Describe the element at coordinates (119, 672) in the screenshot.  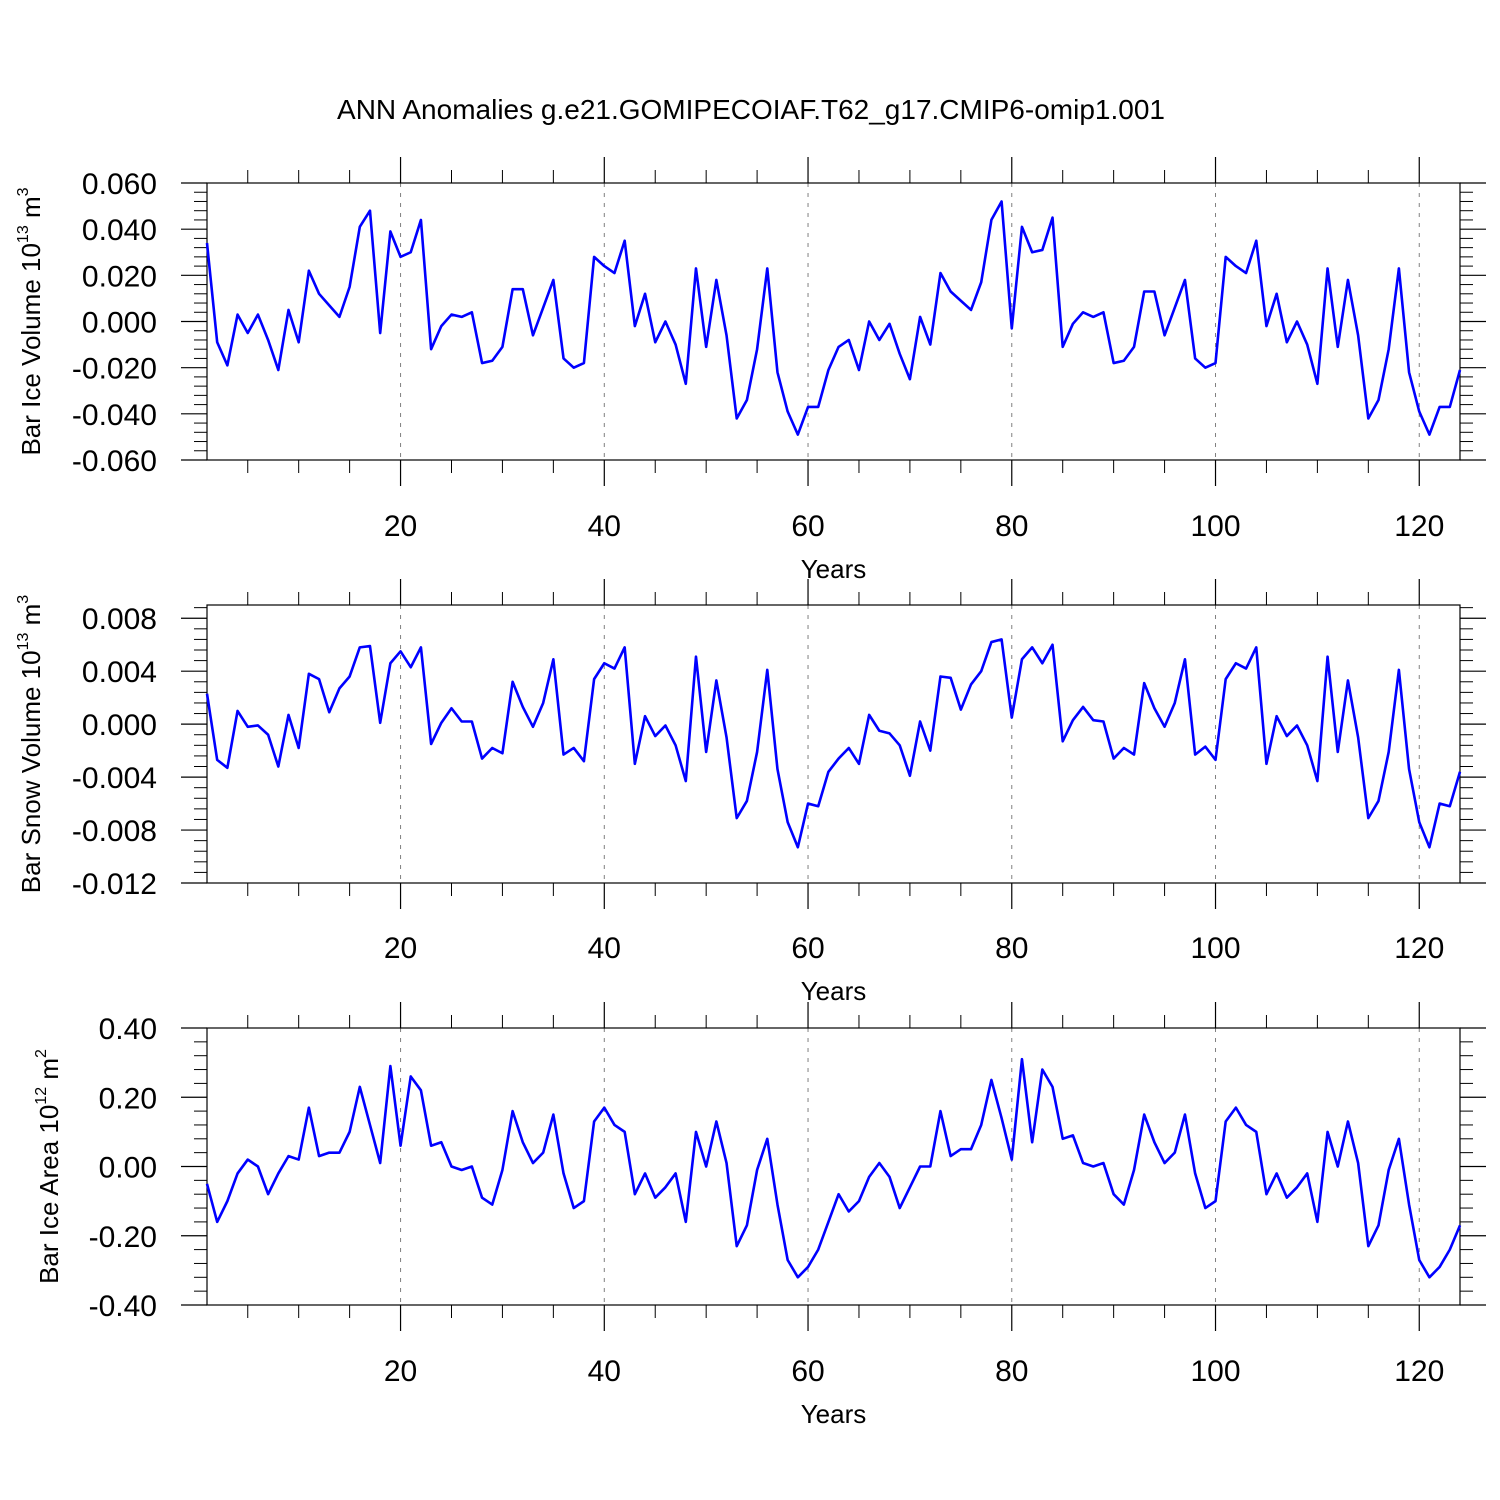
I see `y-tick-label: 0.004` at that location.